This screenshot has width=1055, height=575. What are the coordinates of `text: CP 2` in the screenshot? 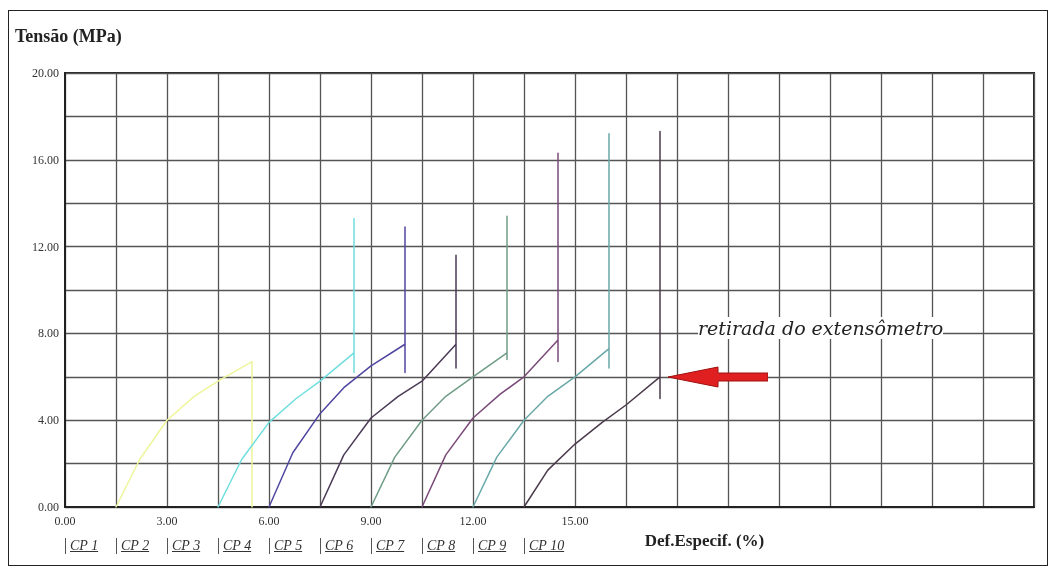 It's located at (133, 546).